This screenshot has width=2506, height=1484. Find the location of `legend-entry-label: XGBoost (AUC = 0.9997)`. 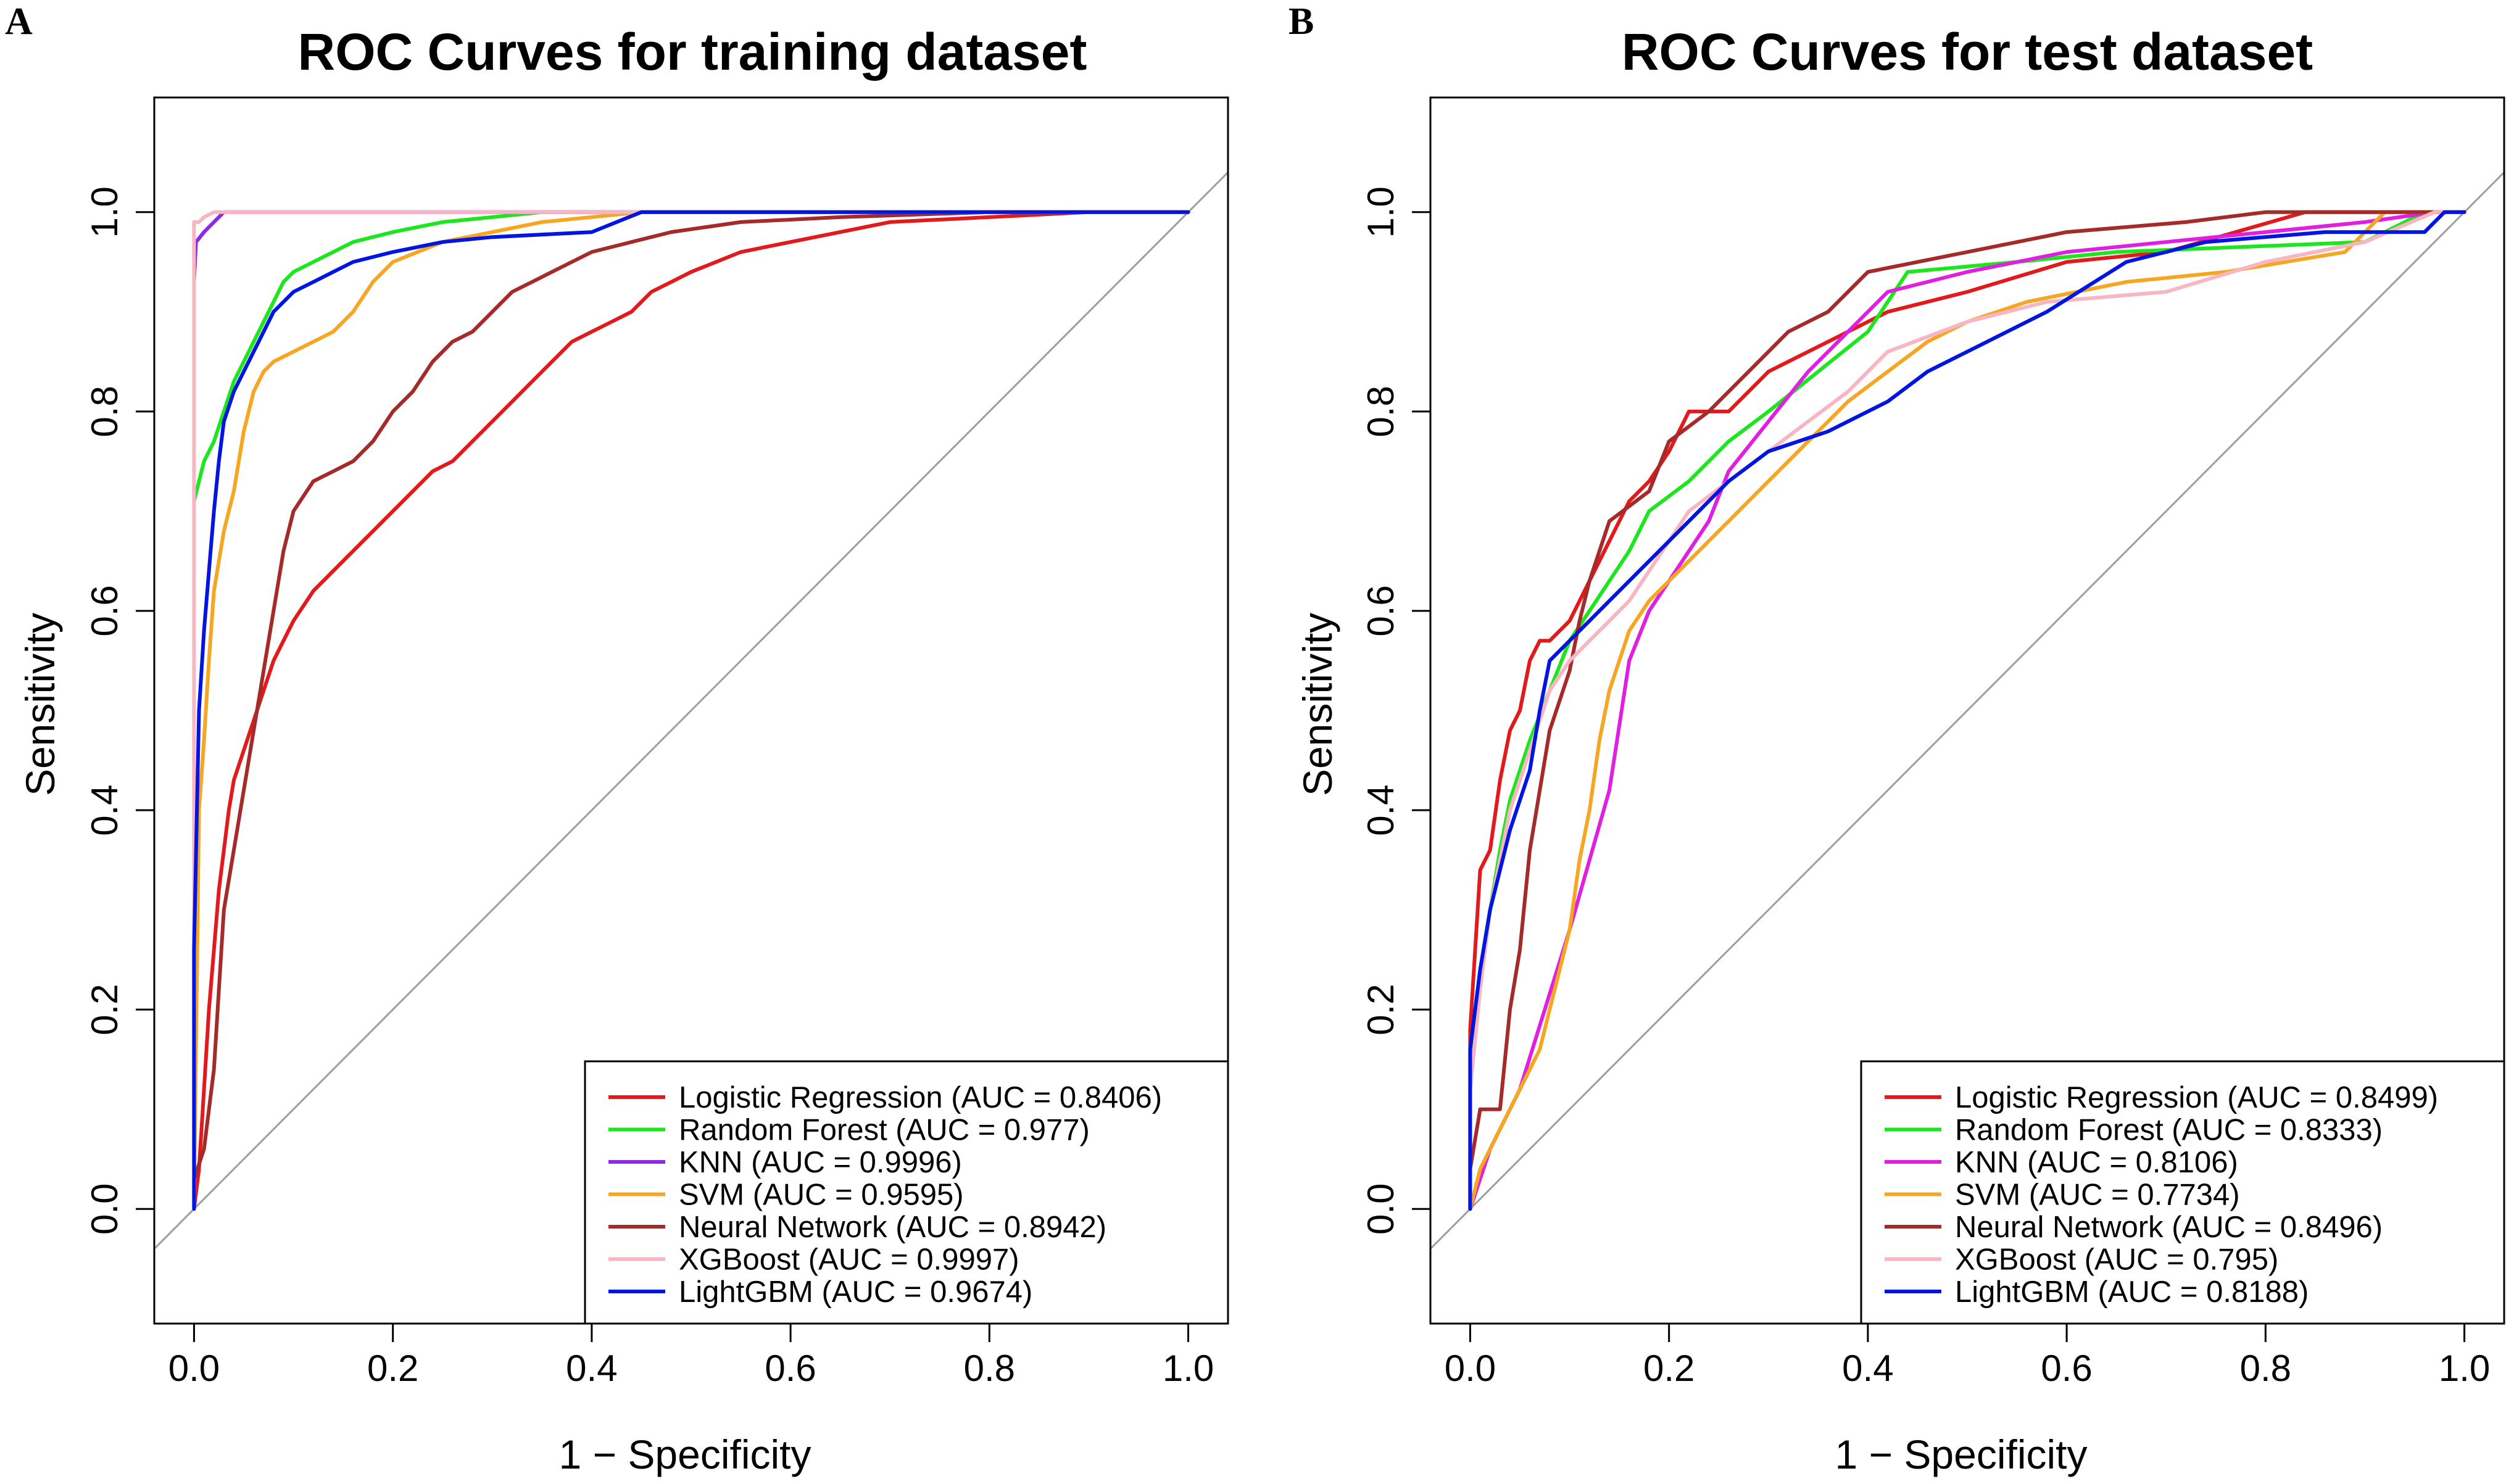

legend-entry-label: XGBoost (AUC = 0.9997) is located at coordinates (849, 1260).